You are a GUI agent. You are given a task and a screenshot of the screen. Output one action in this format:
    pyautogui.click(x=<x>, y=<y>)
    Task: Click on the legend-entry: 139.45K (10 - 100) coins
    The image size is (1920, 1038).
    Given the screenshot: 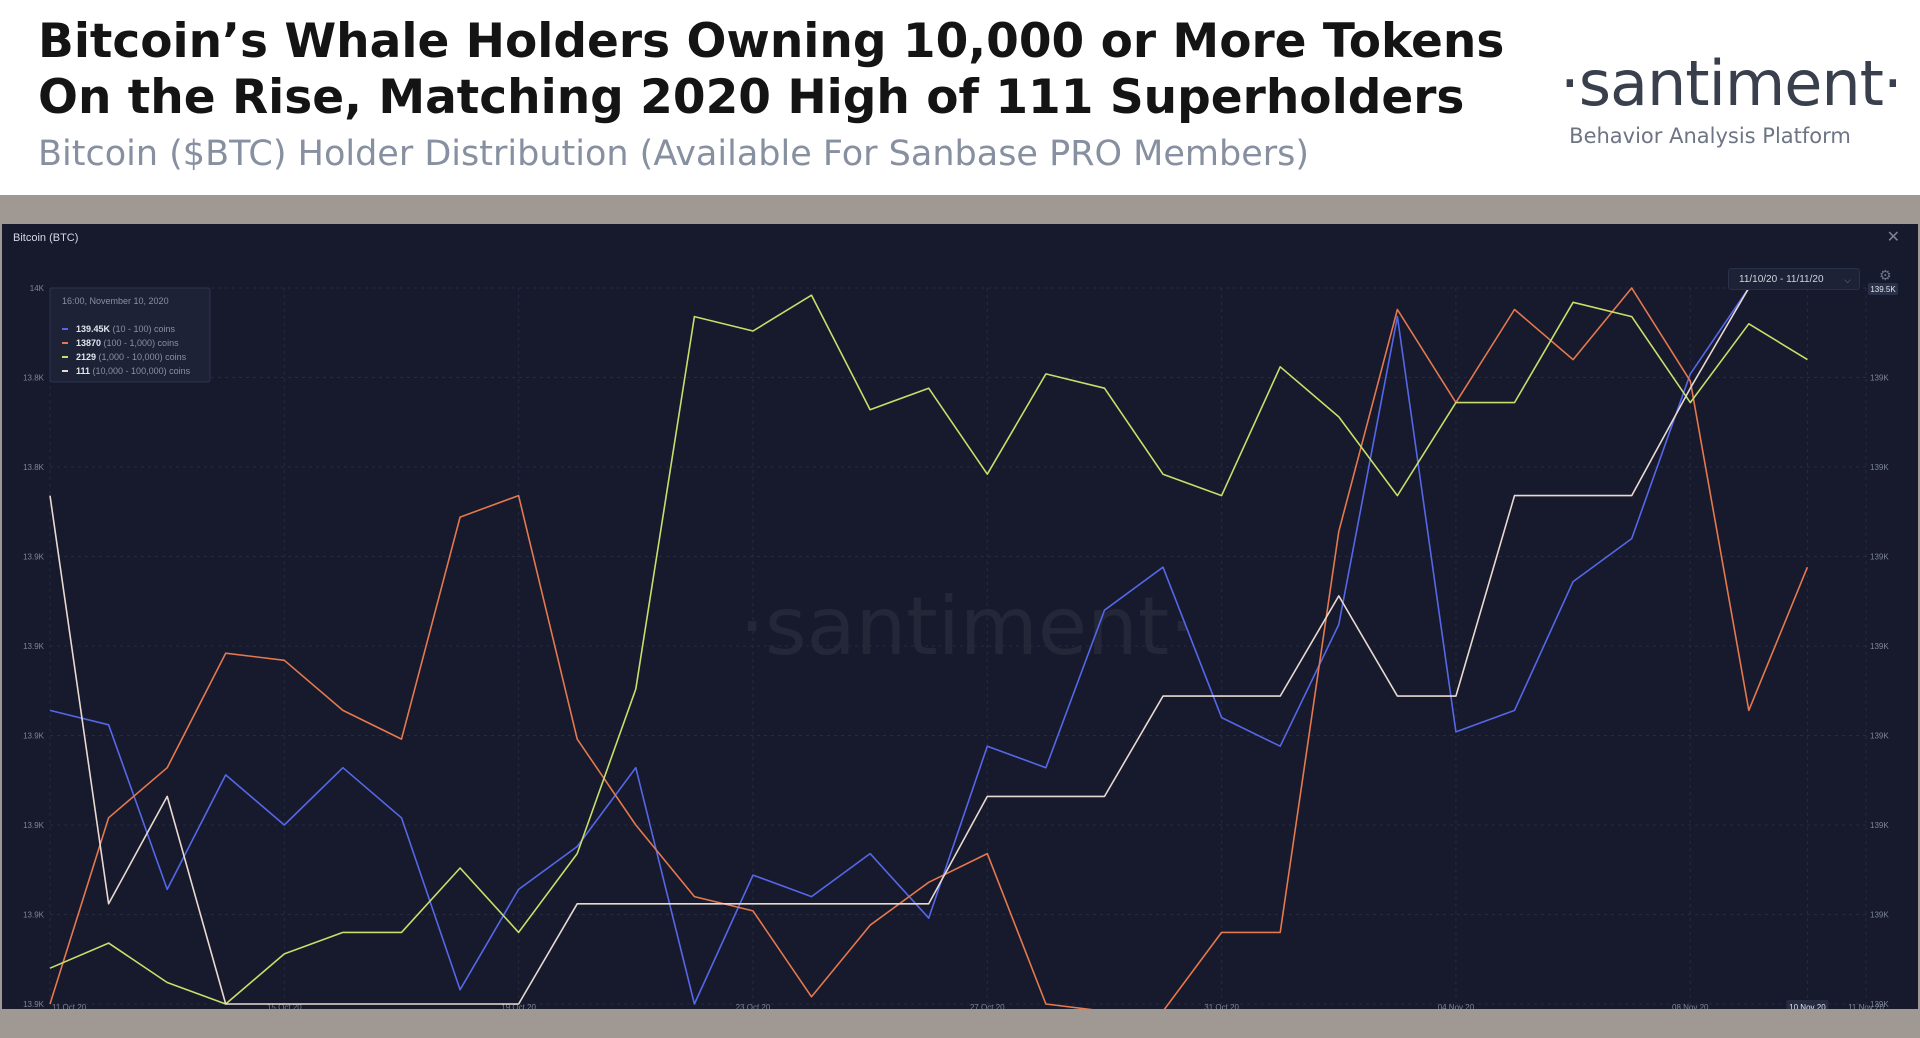 What is the action you would take?
    pyautogui.click(x=126, y=329)
    